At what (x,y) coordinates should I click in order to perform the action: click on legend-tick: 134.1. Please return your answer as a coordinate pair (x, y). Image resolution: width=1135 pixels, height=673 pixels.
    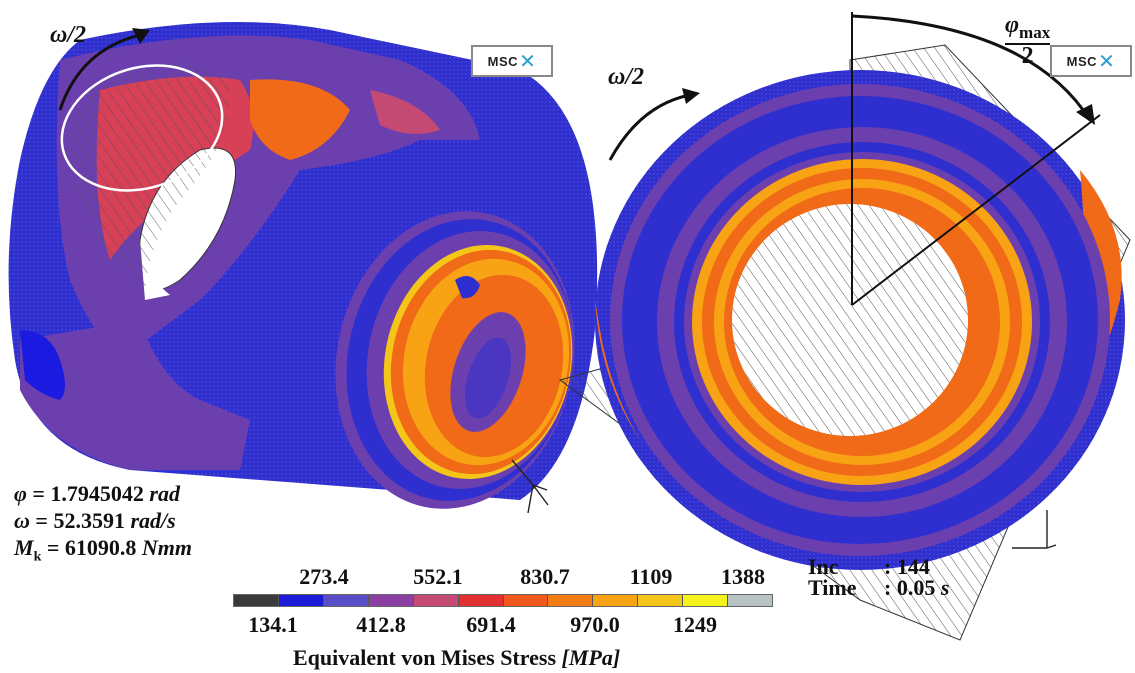
    Looking at the image, I should click on (273, 624).